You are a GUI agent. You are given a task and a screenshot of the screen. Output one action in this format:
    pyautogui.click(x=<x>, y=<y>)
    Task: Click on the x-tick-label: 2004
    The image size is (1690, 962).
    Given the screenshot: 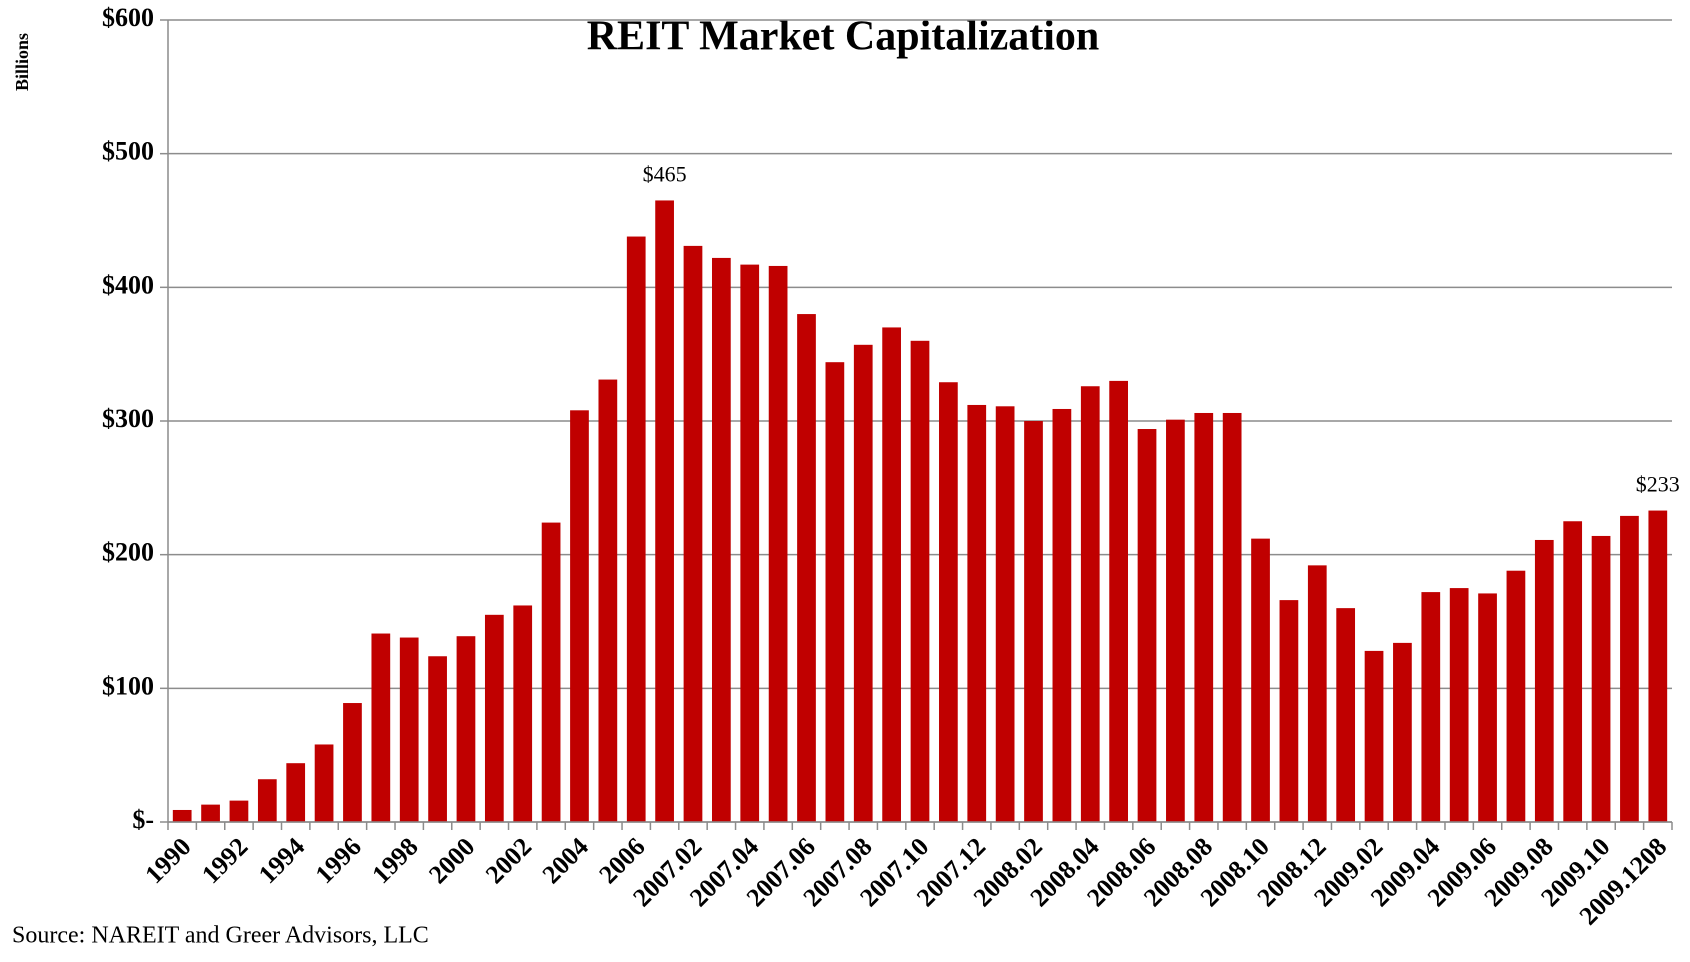 What is the action you would take?
    pyautogui.click(x=565, y=860)
    